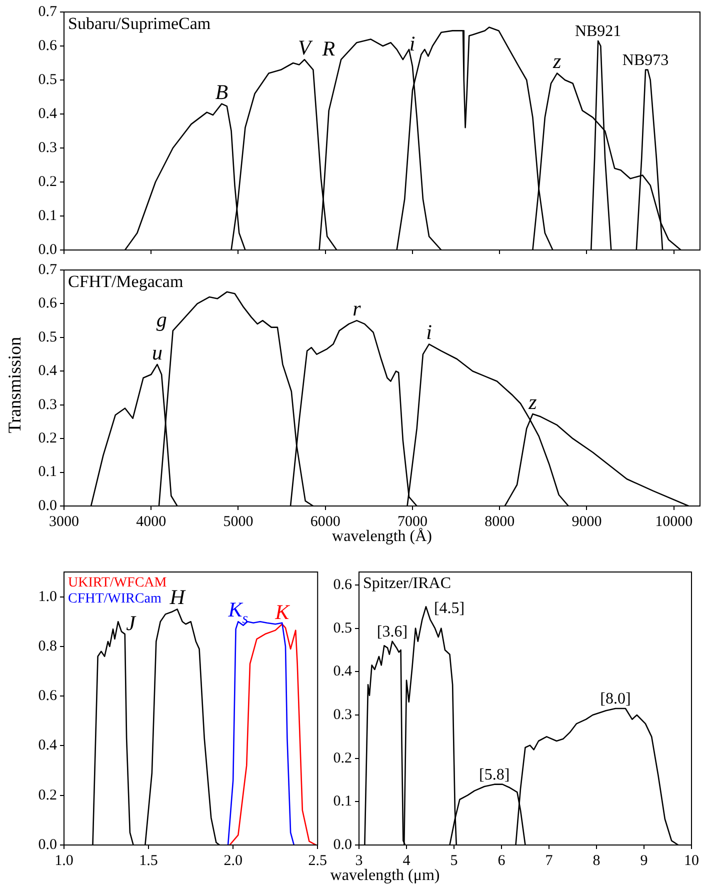 The width and height of the screenshot is (702, 890). I want to click on x-tick-label: 2.5, so click(317, 860).